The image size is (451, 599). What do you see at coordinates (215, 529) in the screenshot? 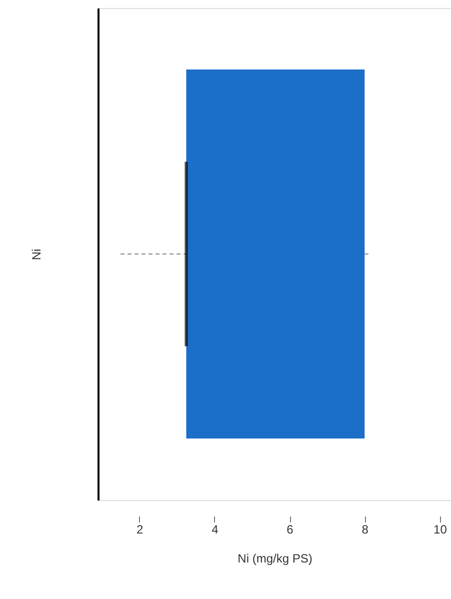
I see `x-tick-label: 4` at bounding box center [215, 529].